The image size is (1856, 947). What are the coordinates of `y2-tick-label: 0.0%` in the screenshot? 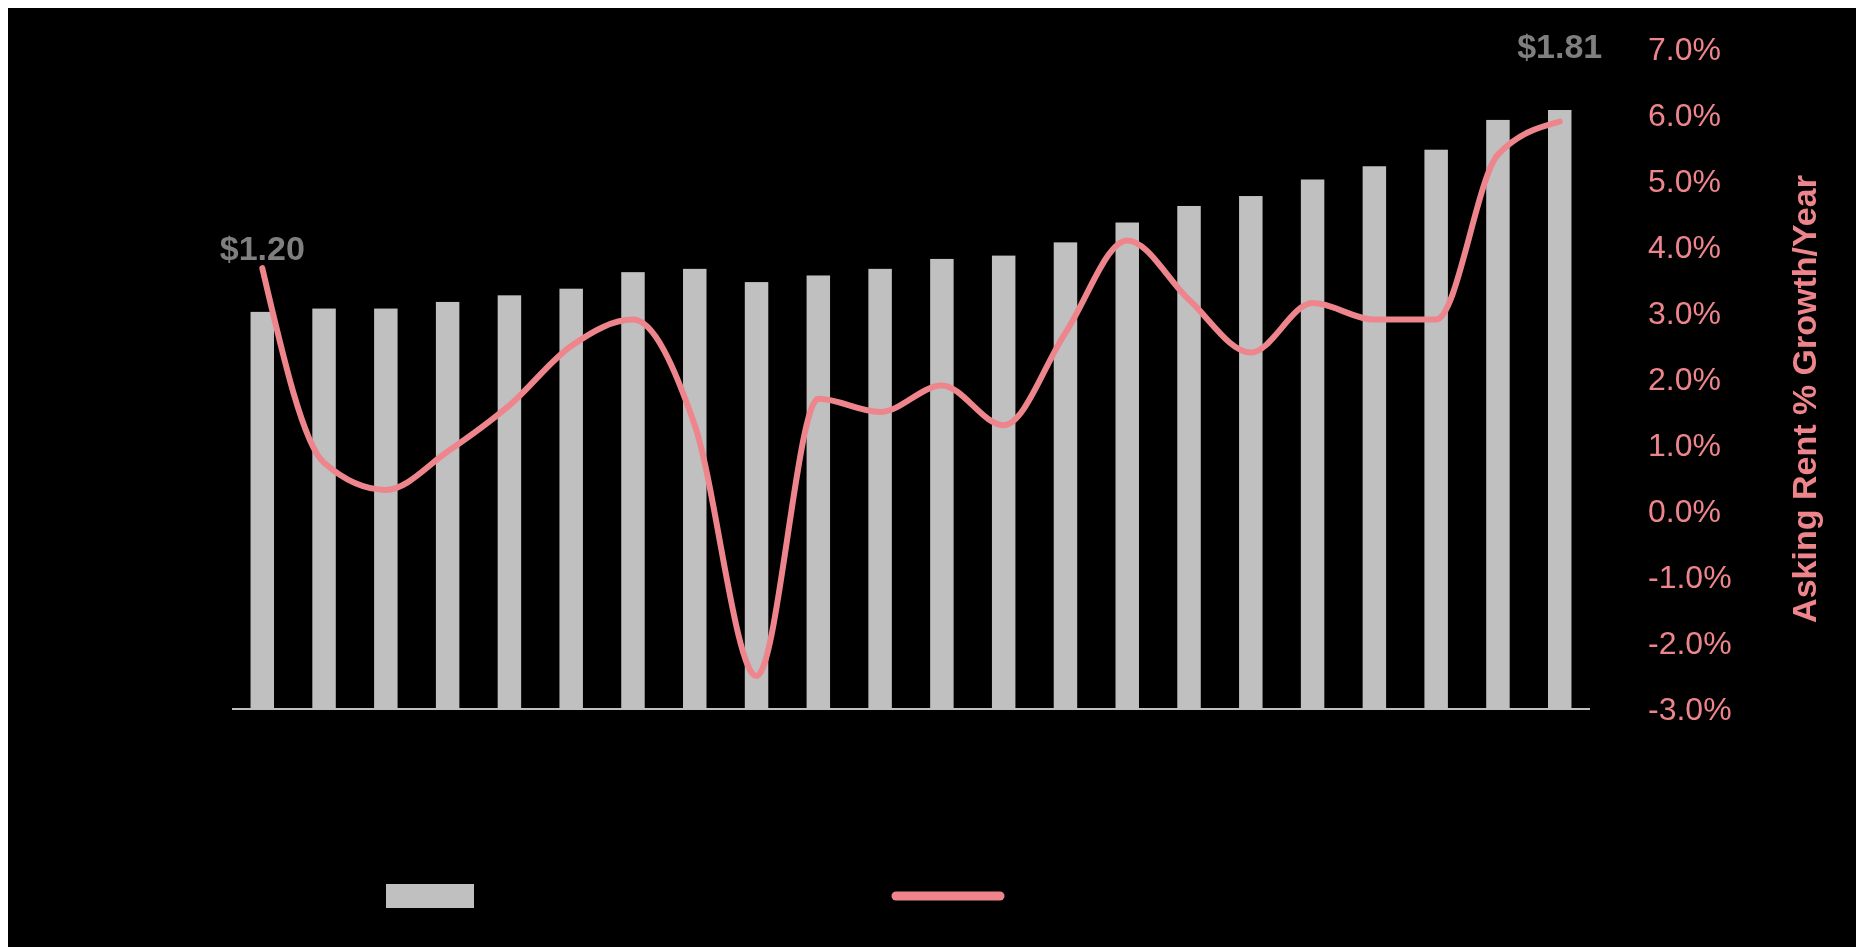 It's located at (1684, 511).